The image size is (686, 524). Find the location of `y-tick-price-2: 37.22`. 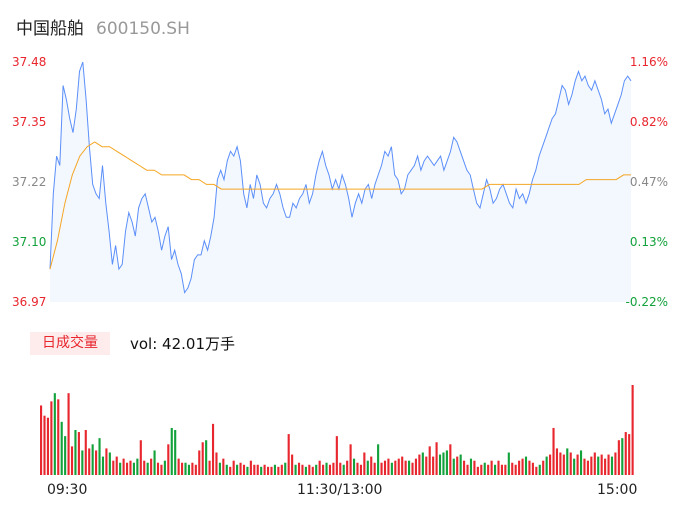

y-tick-price-2: 37.22 is located at coordinates (29, 182).